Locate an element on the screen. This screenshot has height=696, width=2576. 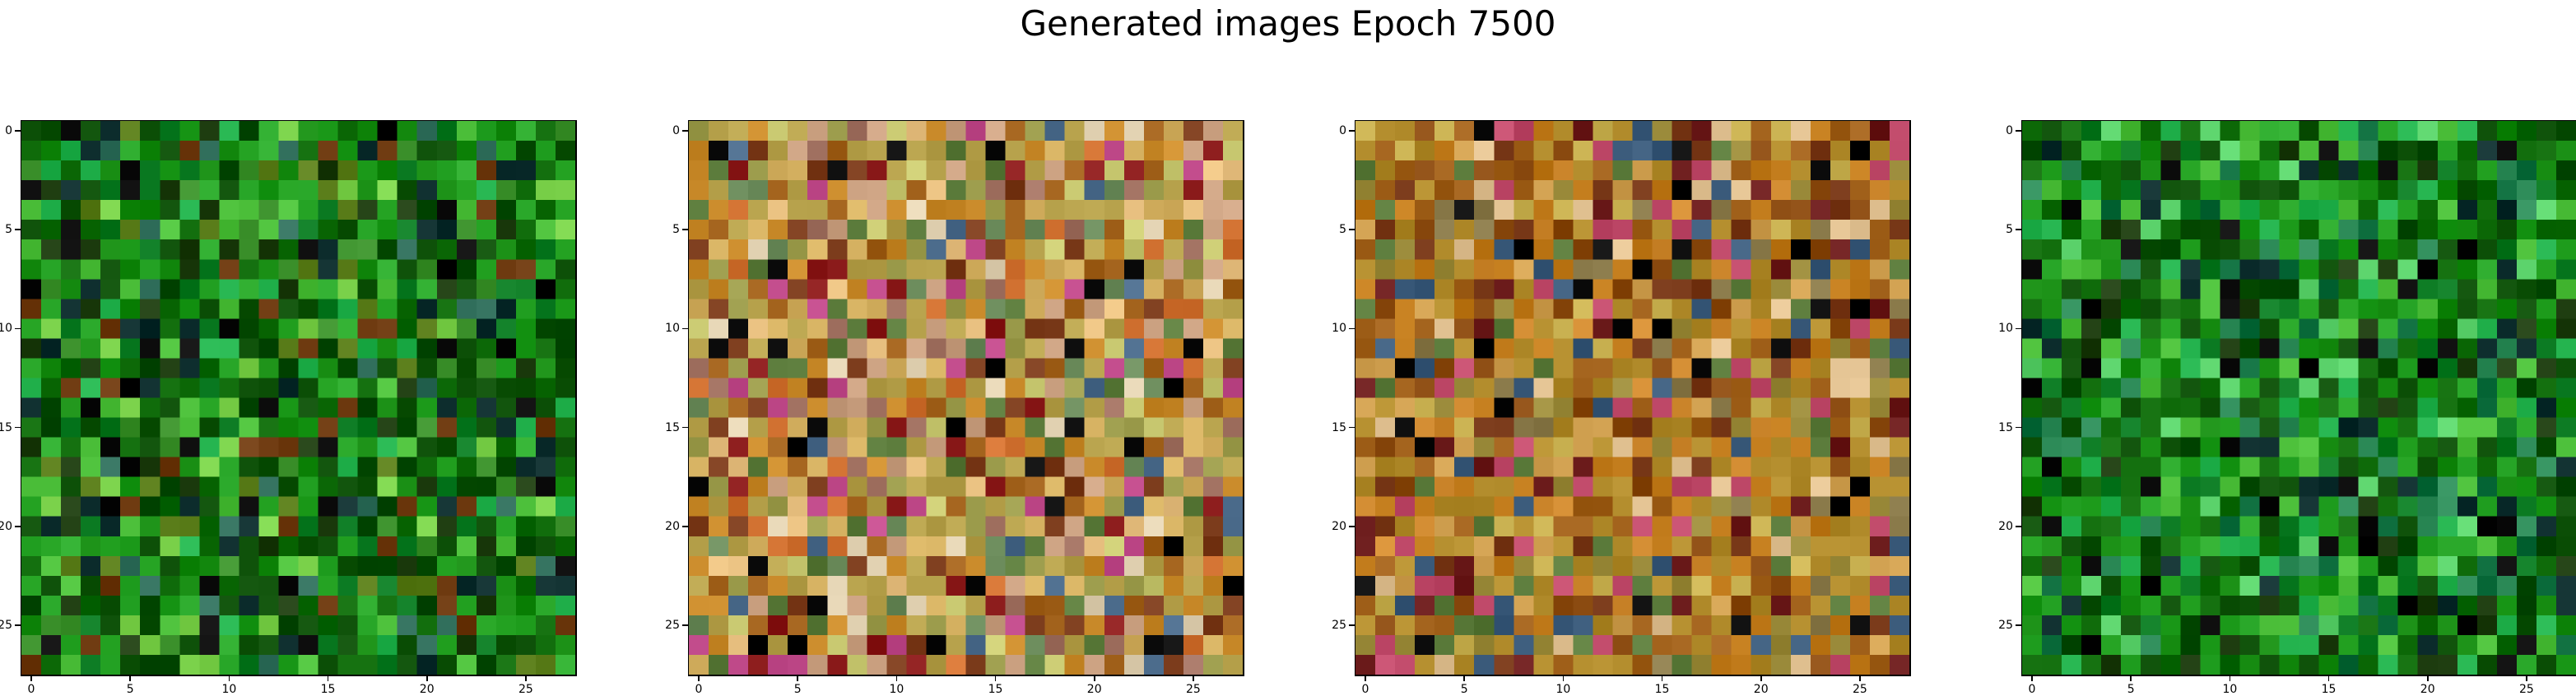
figure-title: Generated images Epoch 7500 is located at coordinates (1288, 23).